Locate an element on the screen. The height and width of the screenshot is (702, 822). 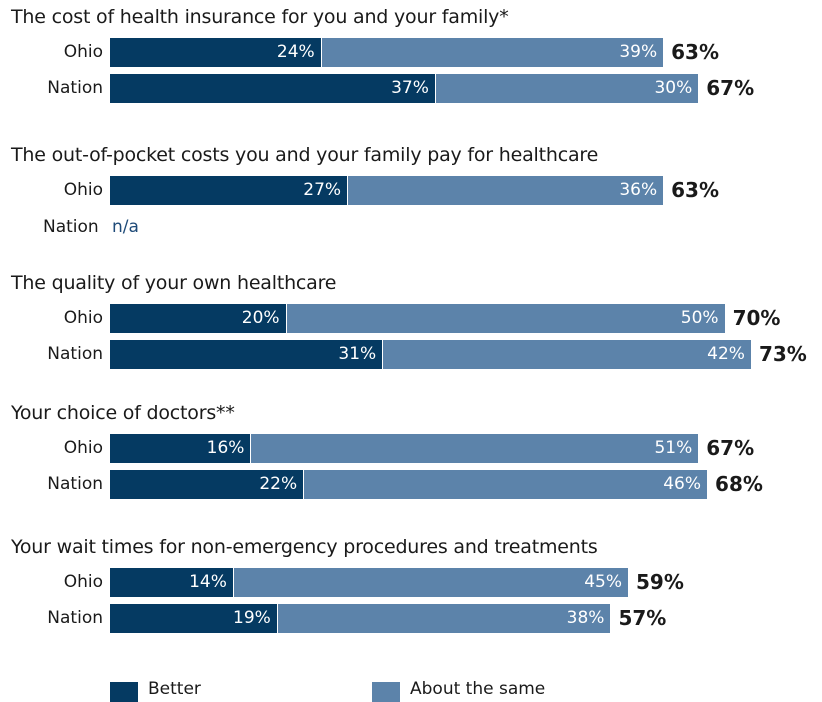
group-title: The quality of your own healthcare is located at coordinates (174, 283).